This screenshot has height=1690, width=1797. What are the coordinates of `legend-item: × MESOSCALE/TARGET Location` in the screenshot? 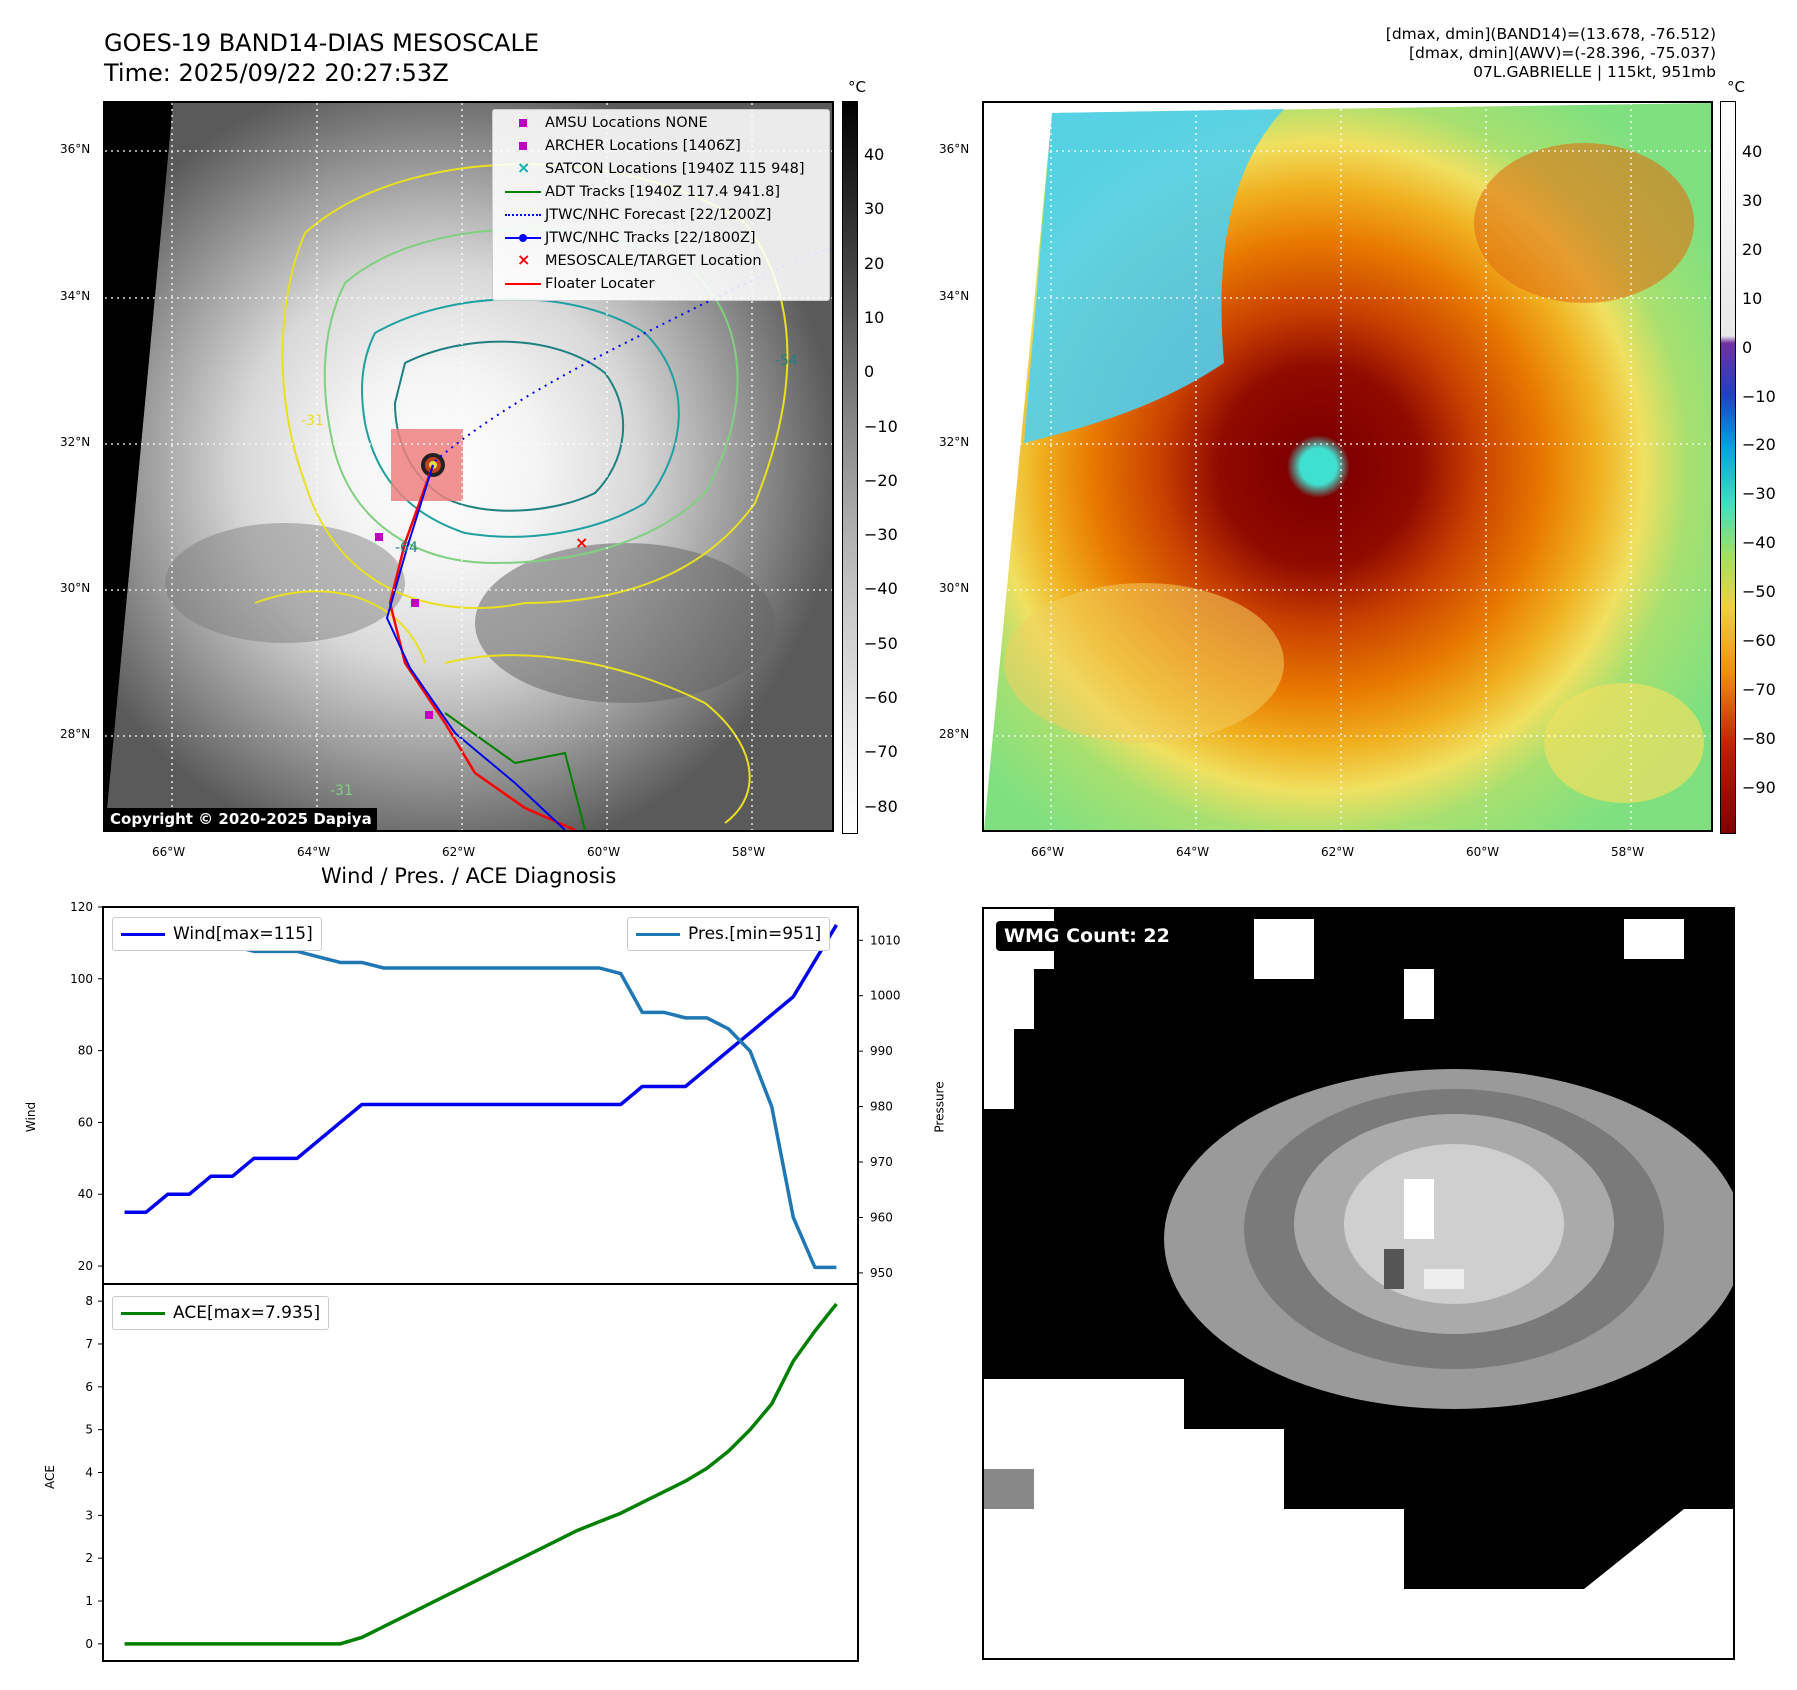 It's located at (631, 261).